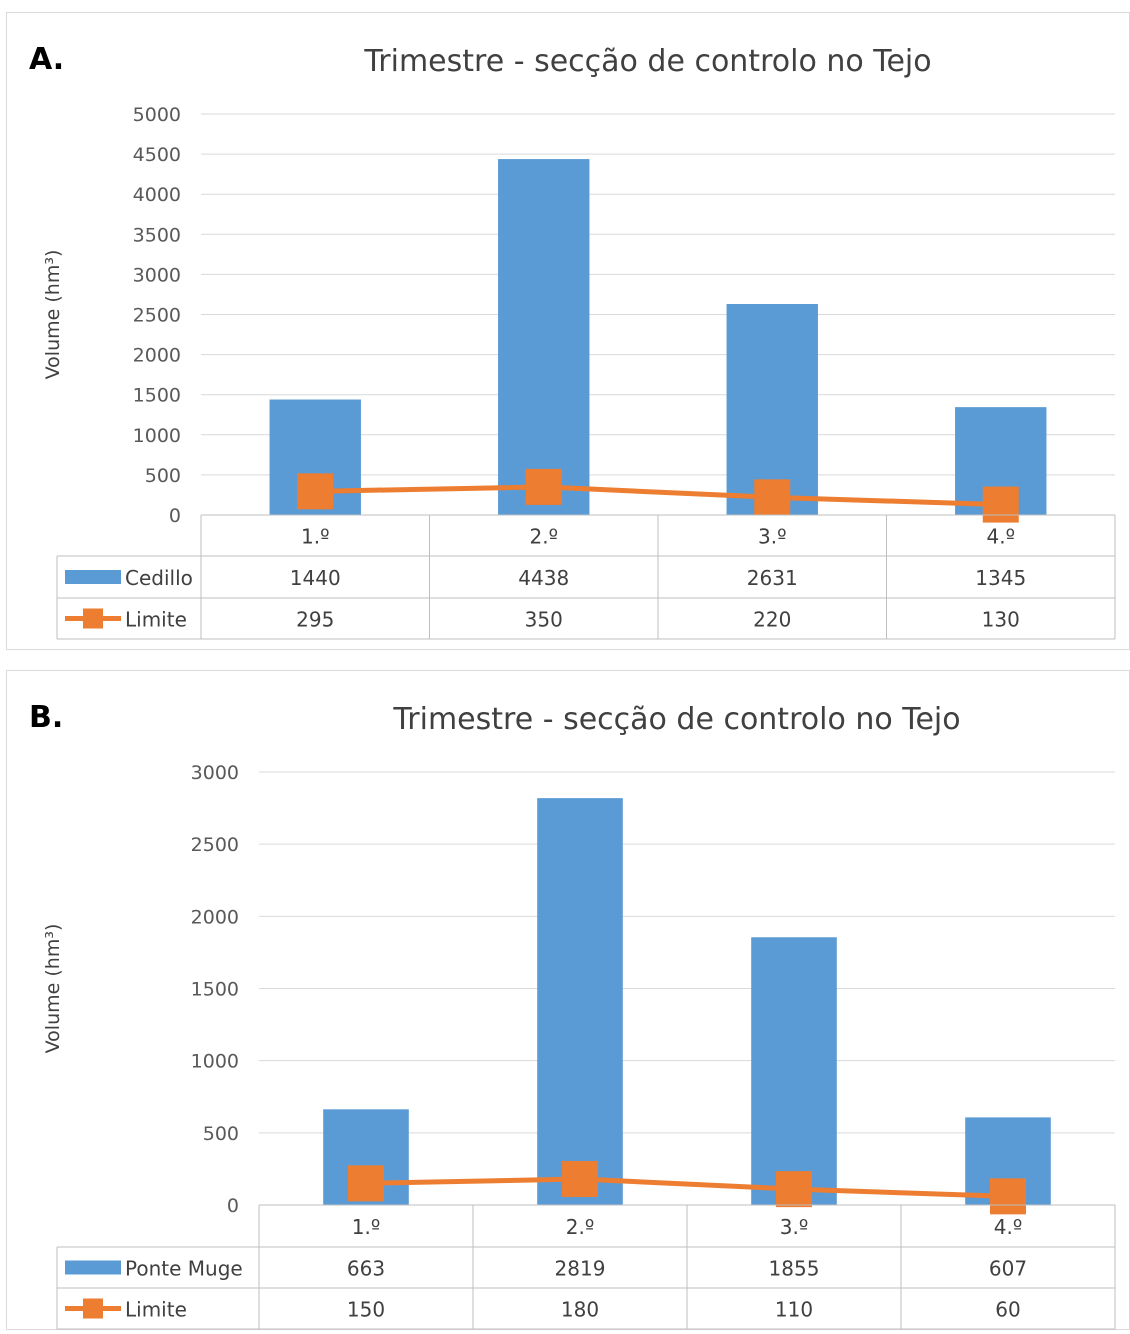  What do you see at coordinates (157, 195) in the screenshot?
I see `y-tick-label: 4000` at bounding box center [157, 195].